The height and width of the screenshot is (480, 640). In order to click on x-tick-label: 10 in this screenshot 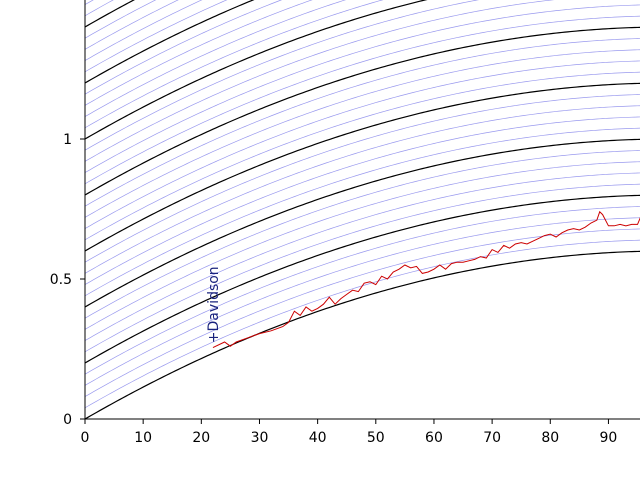, I will do `click(143, 438)`.